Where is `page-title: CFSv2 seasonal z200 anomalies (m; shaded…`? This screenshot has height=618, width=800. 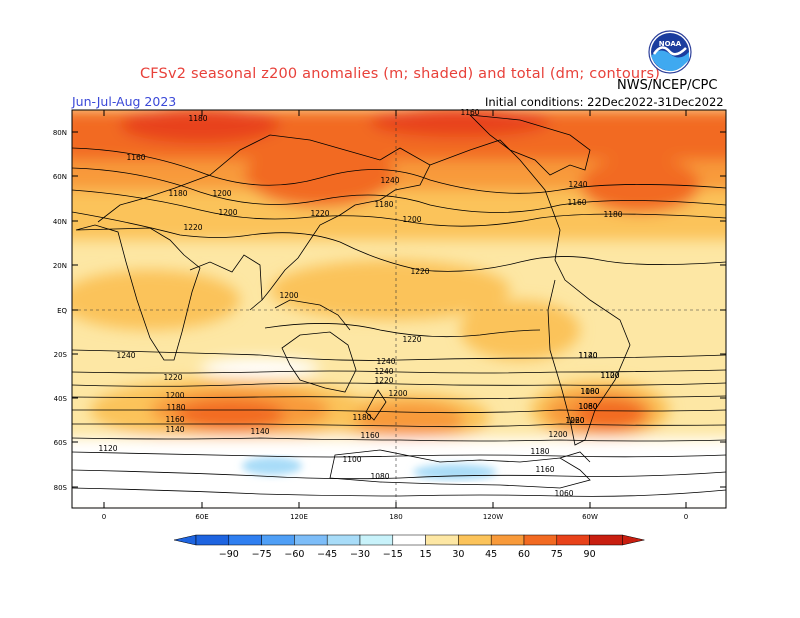
page-title: CFSv2 seasonal z200 anomalies (m; shaded… is located at coordinates (400, 74).